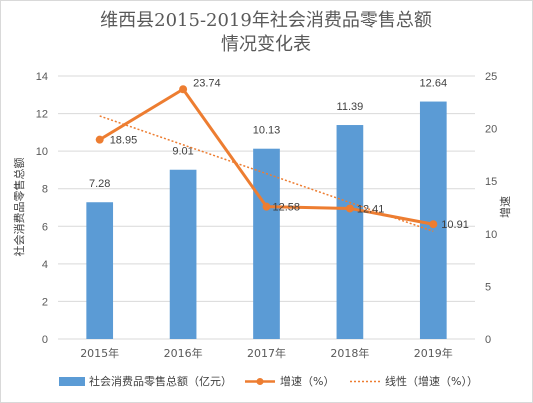 This screenshot has height=403, width=533. Describe the element at coordinates (350, 107) in the screenshot. I see `bar-value-label: 11.39` at that location.